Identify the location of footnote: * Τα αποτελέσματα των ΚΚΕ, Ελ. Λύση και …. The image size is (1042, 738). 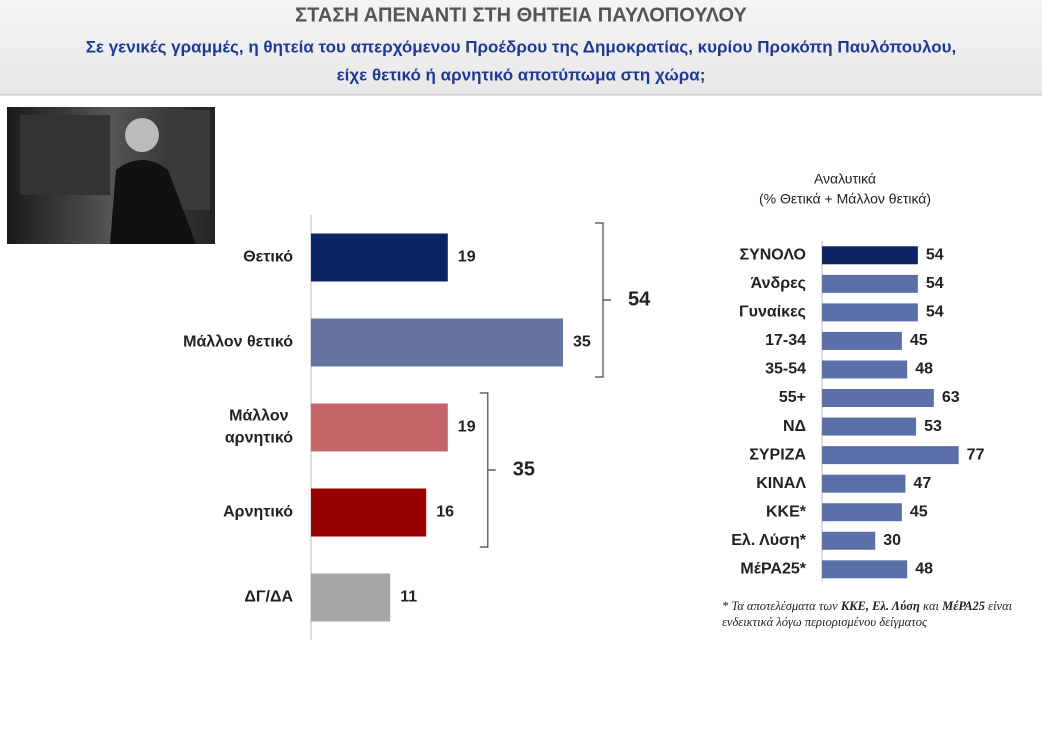
(872, 614).